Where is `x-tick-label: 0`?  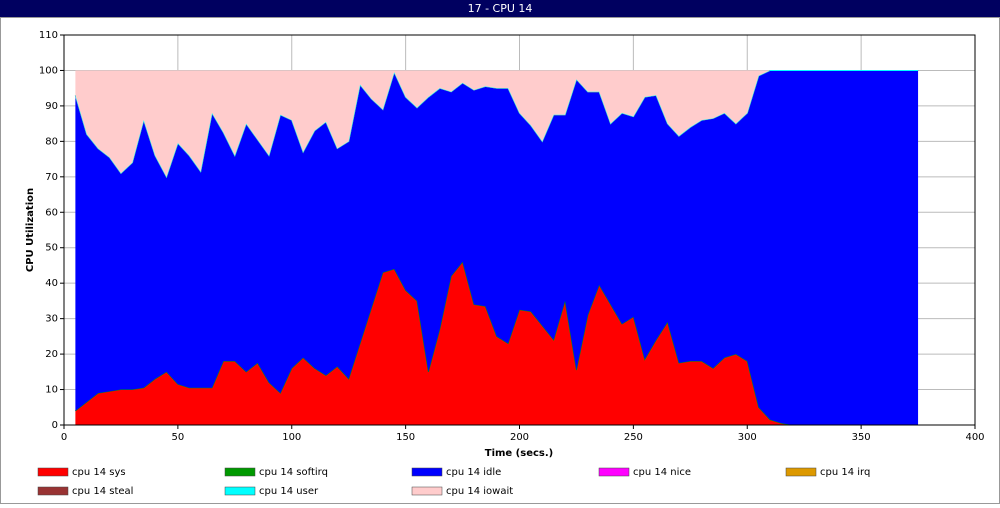 x-tick-label: 0 is located at coordinates (64, 437).